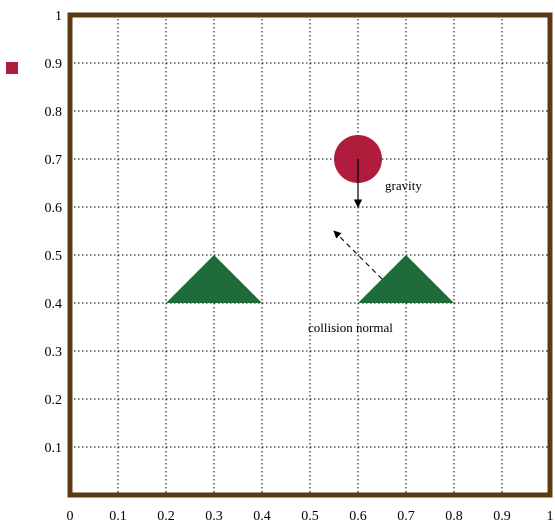 Image resolution: width=555 pixels, height=524 pixels. Describe the element at coordinates (358, 516) in the screenshot. I see `x-tick-label: 0.6` at that location.